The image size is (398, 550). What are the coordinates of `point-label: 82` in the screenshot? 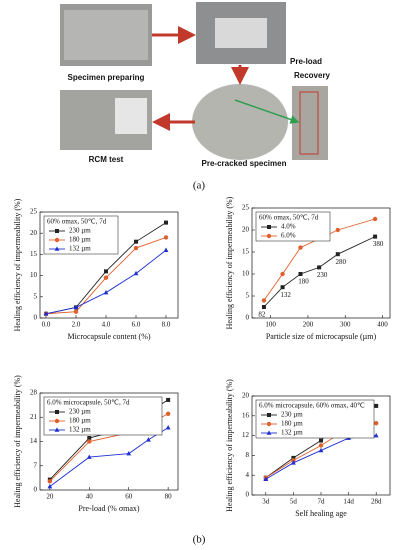 It's located at (262, 315).